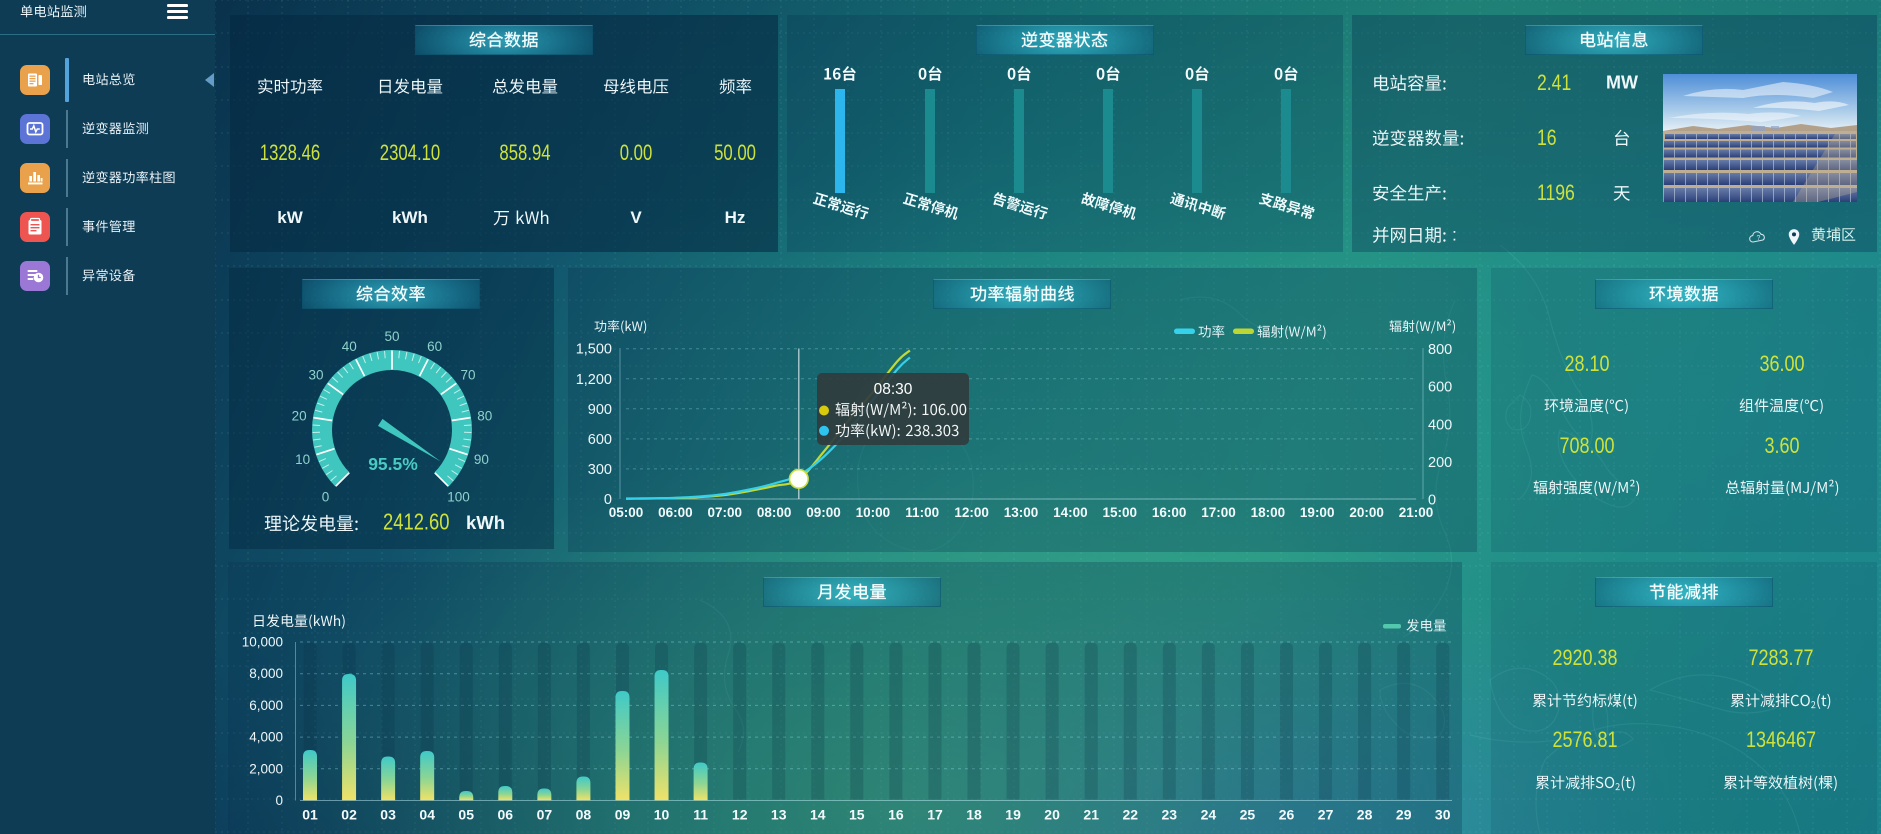 Image resolution: width=1881 pixels, height=834 pixels. Describe the element at coordinates (893, 389) in the screenshot. I see `svg-text: 08:30` at that location.